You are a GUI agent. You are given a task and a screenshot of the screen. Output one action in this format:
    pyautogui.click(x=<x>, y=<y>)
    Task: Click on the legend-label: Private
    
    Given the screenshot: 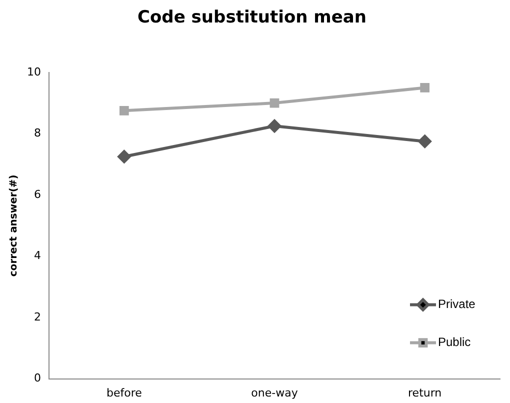 What is the action you would take?
    pyautogui.click(x=457, y=304)
    